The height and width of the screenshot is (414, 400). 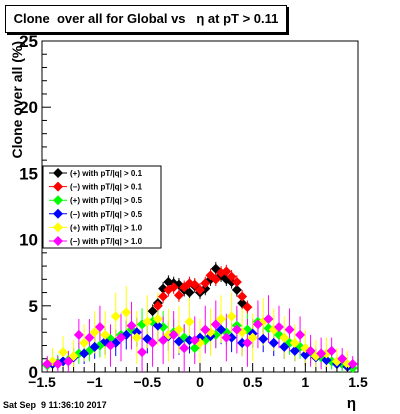 I want to click on legend-label: (+) with pT/|q| > 0.5, so click(x=106, y=200).